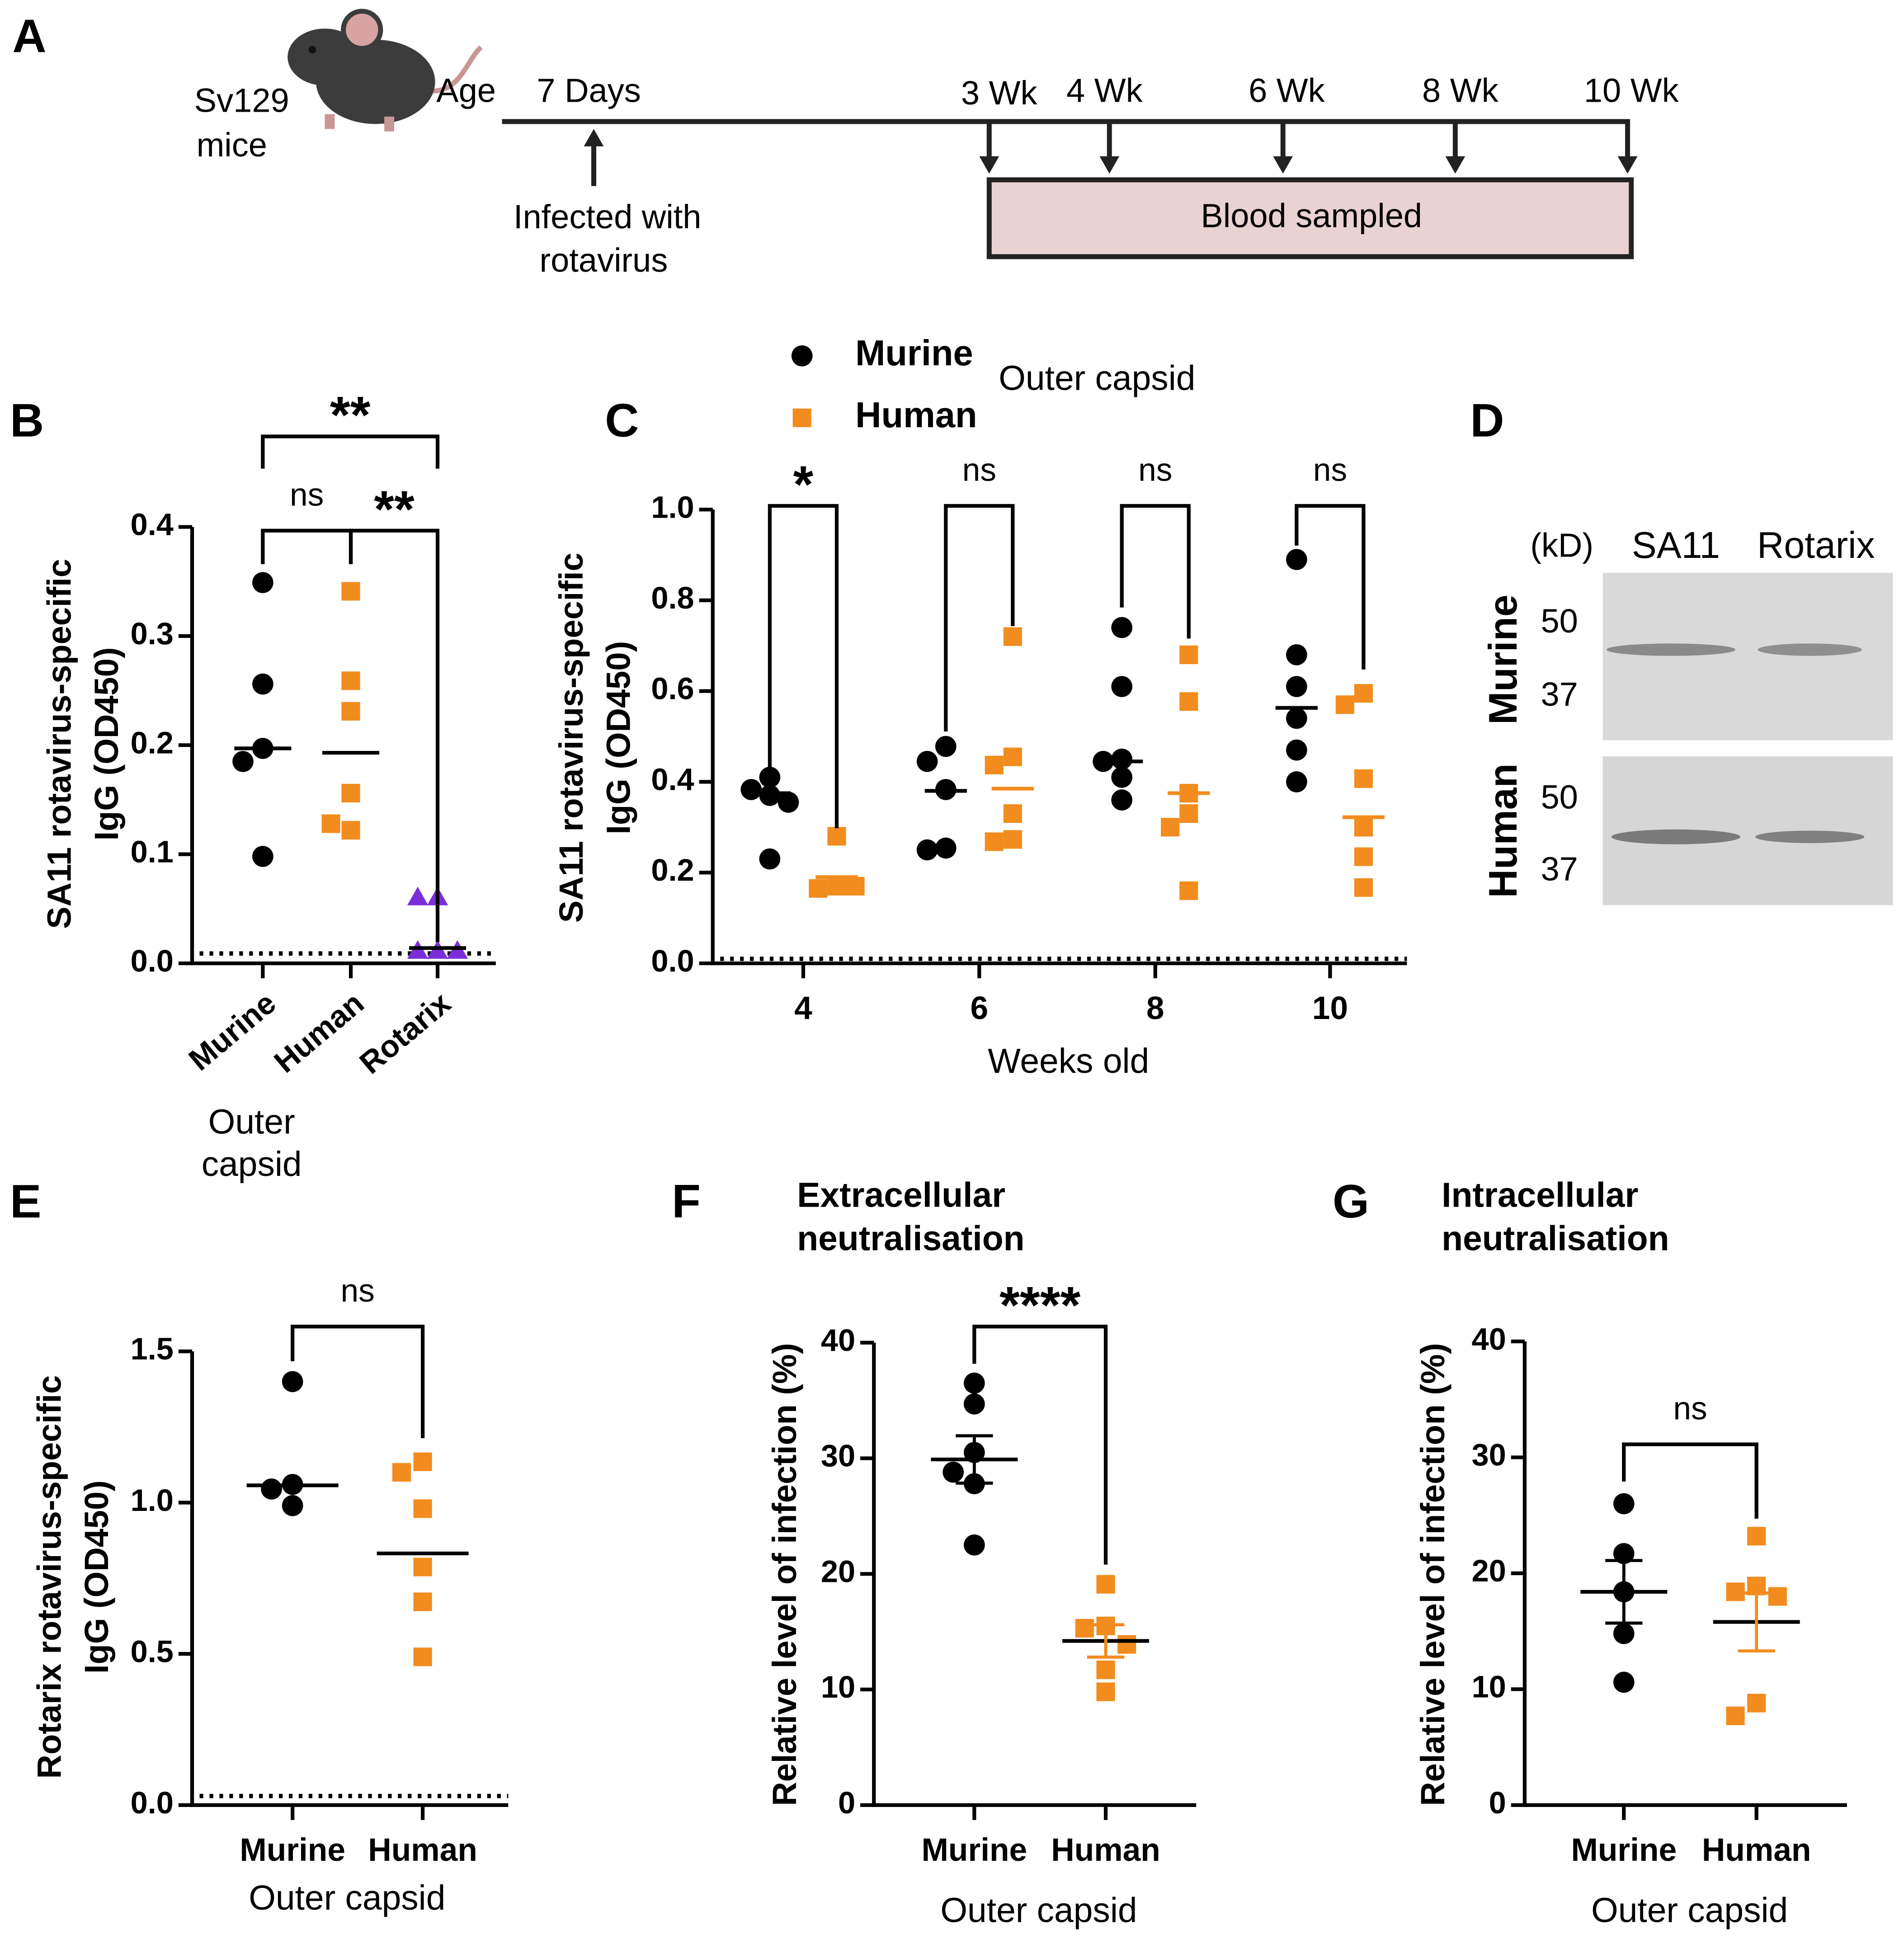 The image size is (1904, 1944). Describe the element at coordinates (1287, 90) in the screenshot. I see `timeline-label: 6 Wk` at that location.